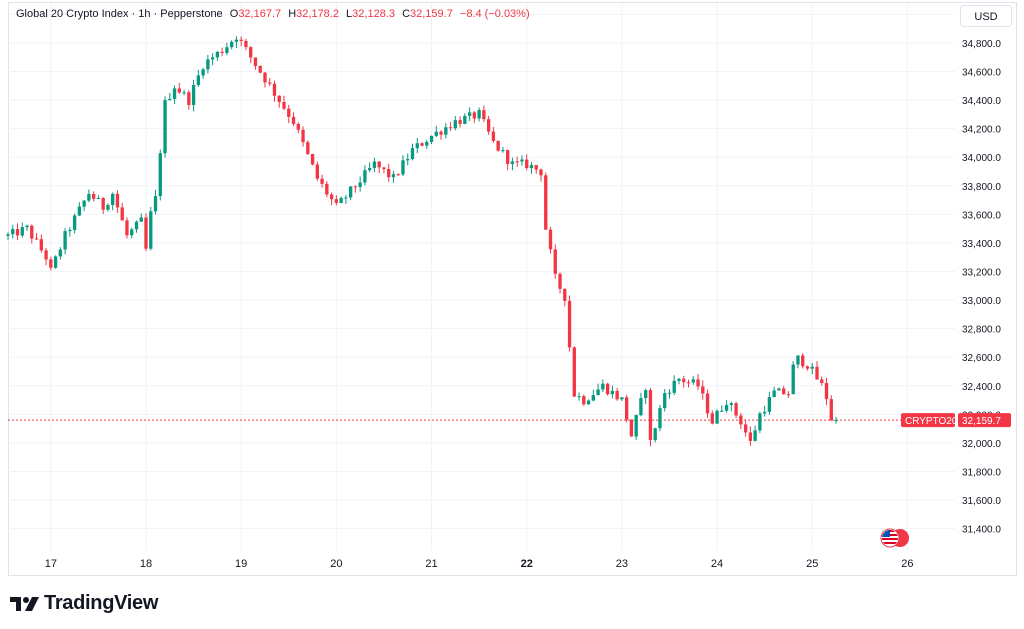 This screenshot has height=629, width=1024. Describe the element at coordinates (984, 420) in the screenshot. I see `last-price-box` at that location.